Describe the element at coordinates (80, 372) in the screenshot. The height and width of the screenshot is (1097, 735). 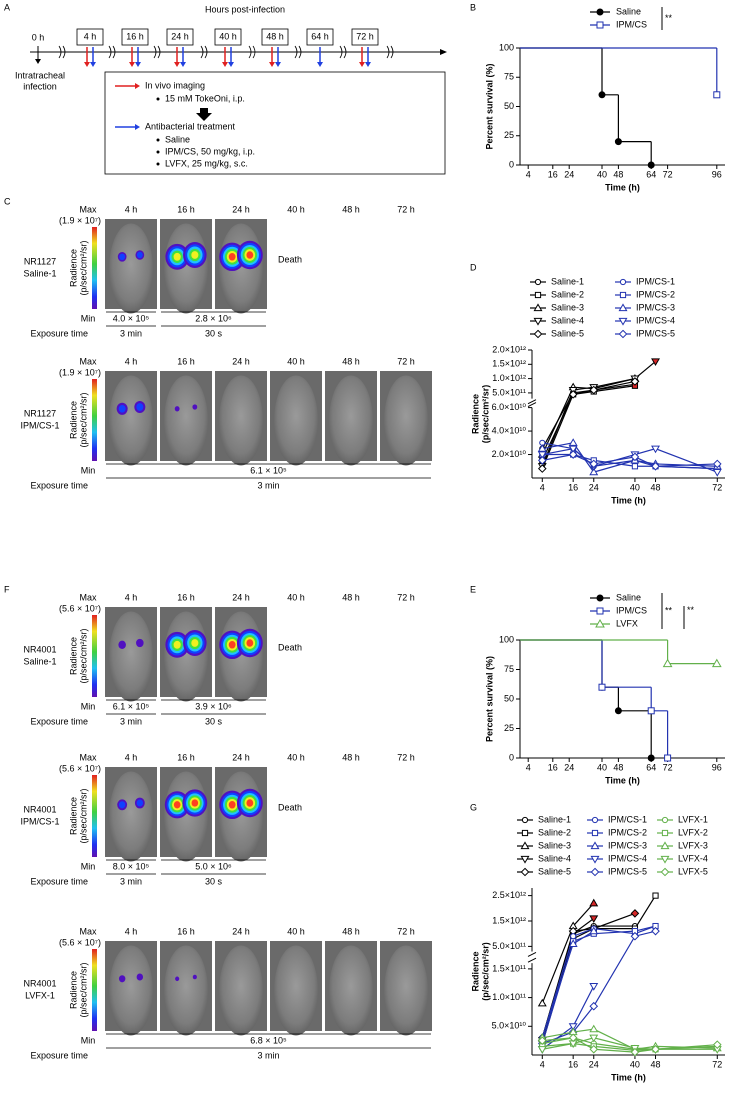
I see `max-value: (1.9 × 10⁷)` at that location.